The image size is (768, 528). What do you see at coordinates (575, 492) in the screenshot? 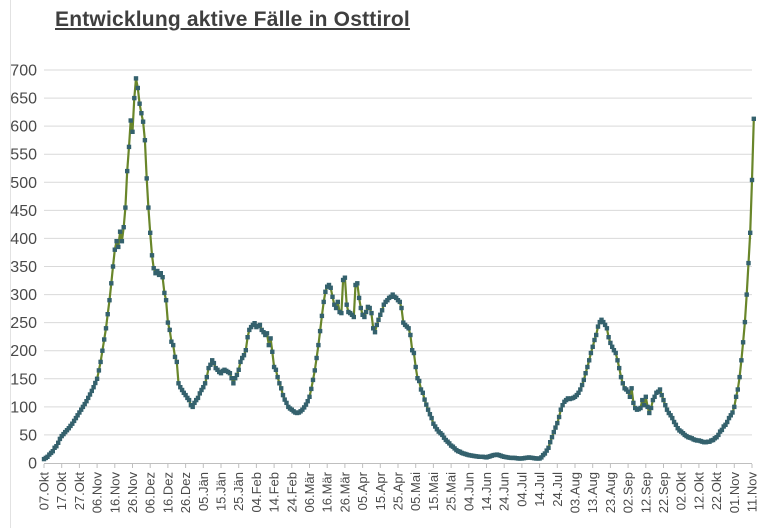
I see `x-axis-tick-label: 03.Aug` at bounding box center [575, 492].